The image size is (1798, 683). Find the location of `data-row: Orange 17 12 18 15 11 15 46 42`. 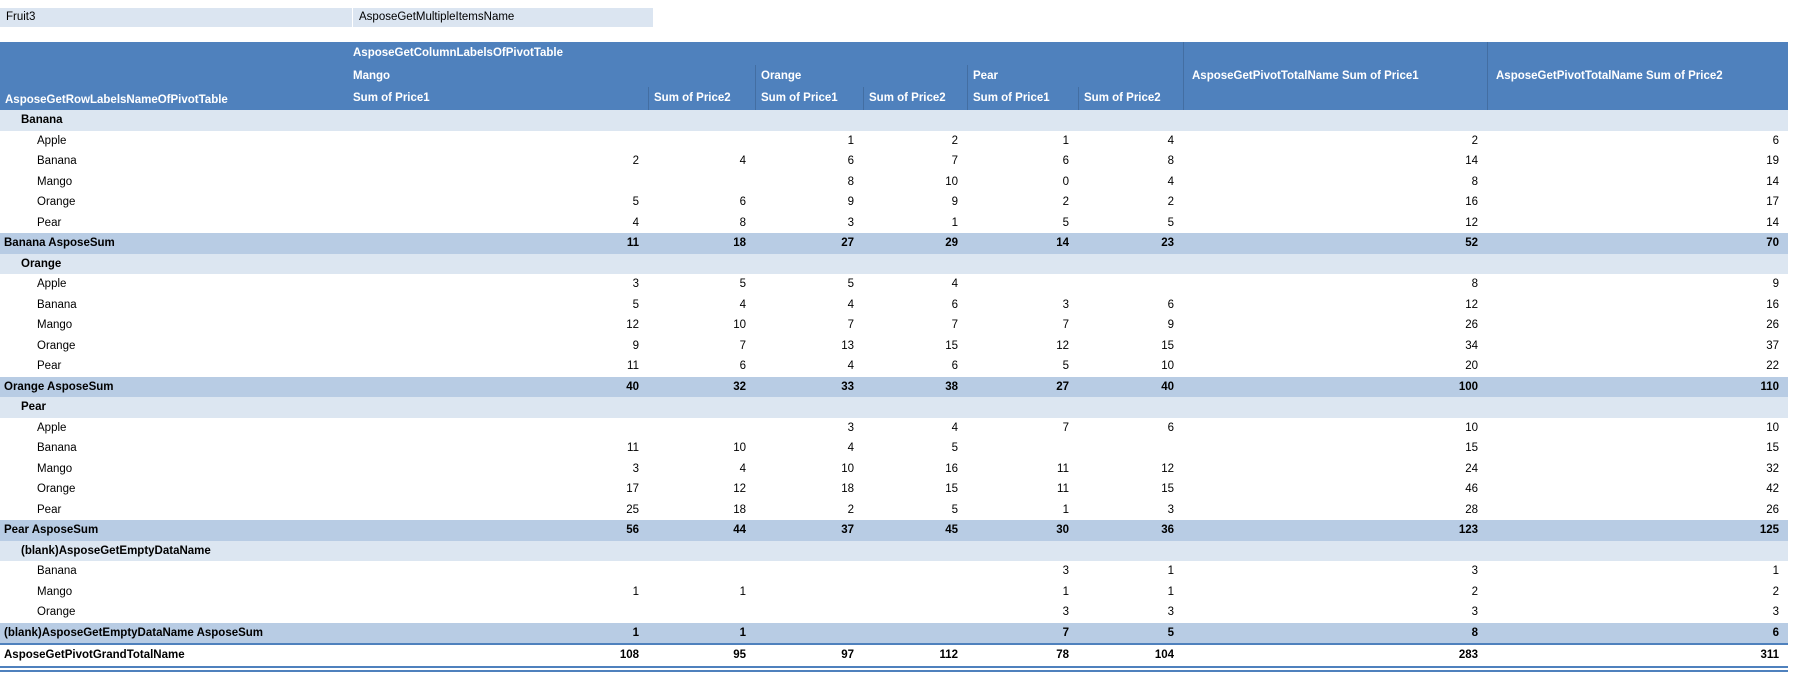

data-row: Orange 17 12 18 15 11 15 46 42 is located at coordinates (894, 489).